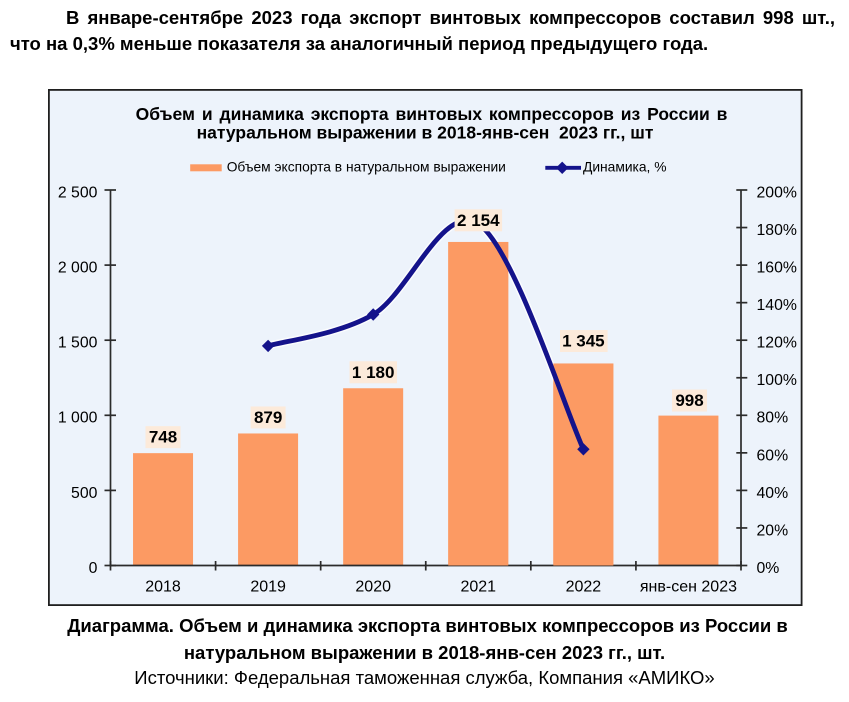 The image size is (849, 702). I want to click on svg-text: 879, so click(268, 417).